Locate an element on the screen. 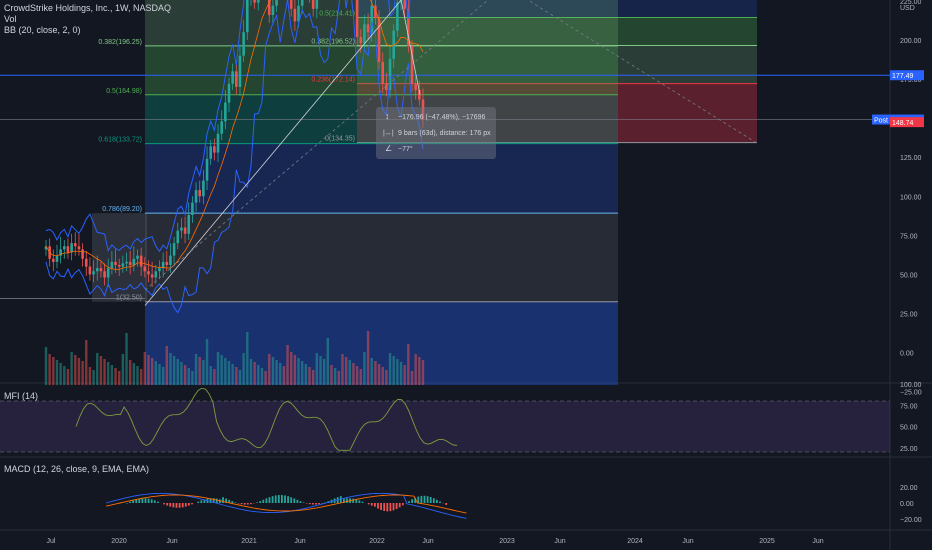  vol-label: Vol is located at coordinates (10, 19).